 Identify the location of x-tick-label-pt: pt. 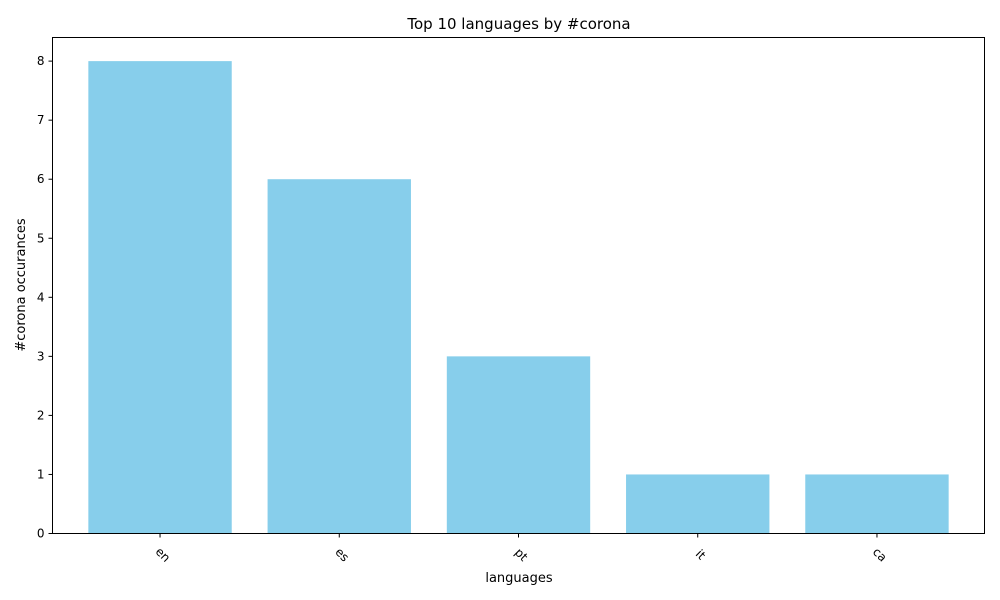
(521, 554).